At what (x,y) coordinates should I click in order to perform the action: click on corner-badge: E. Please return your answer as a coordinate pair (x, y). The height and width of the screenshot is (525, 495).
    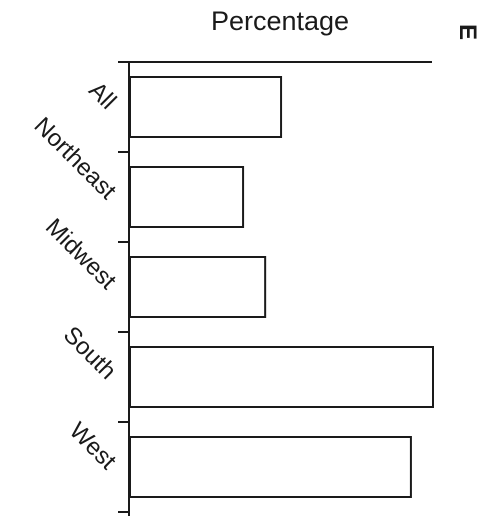
    Looking at the image, I should click on (467, 32).